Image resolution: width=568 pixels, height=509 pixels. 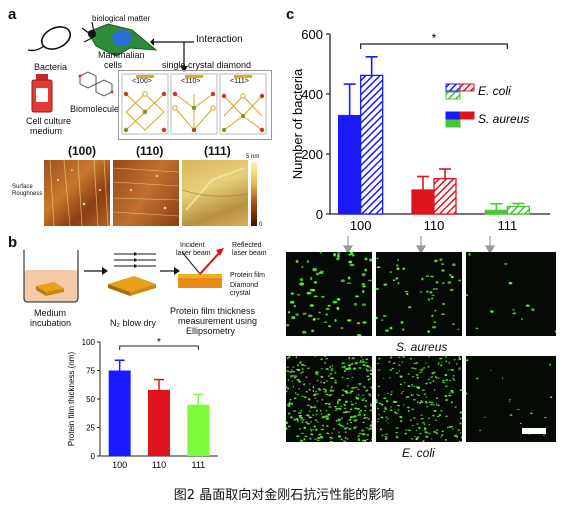 What do you see at coordinates (239, 81) in the screenshot?
I see `orientation-111-label: <111>` at bounding box center [239, 81].